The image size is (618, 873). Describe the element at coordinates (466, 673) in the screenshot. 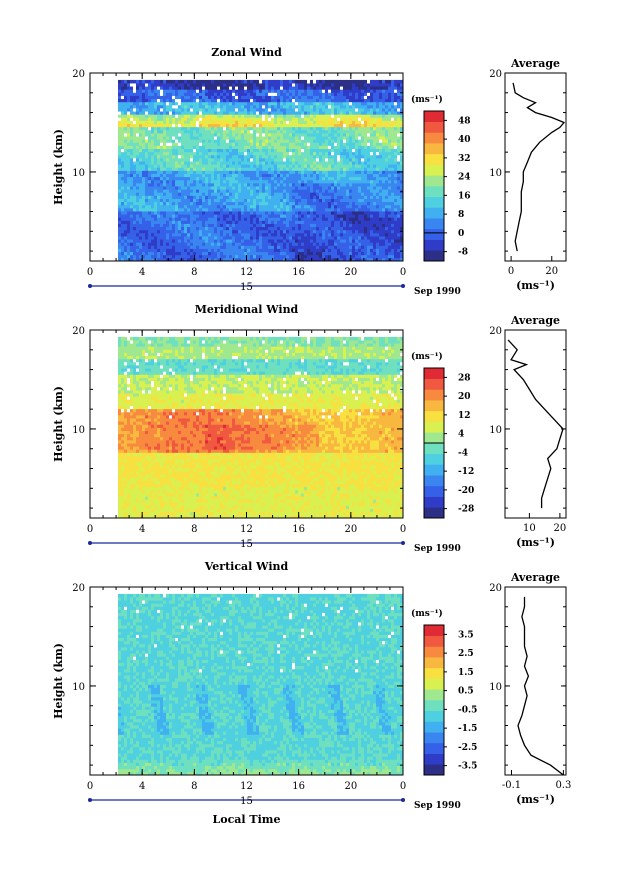

I see `colorbar-tick-label: 1.5` at that location.